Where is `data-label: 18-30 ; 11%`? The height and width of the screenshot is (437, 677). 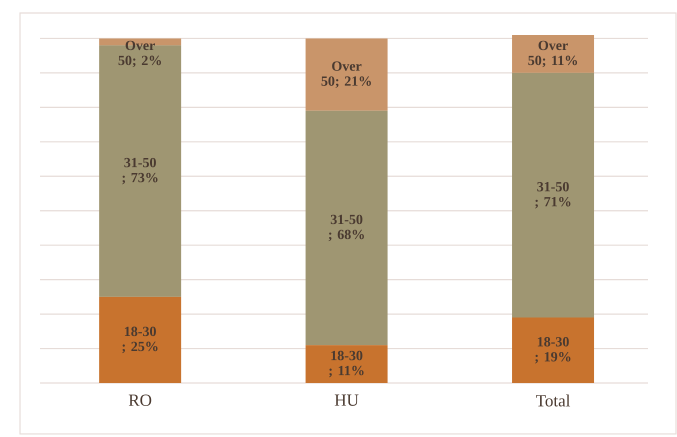
data-label: 18-30 ; 11% is located at coordinates (346, 364).